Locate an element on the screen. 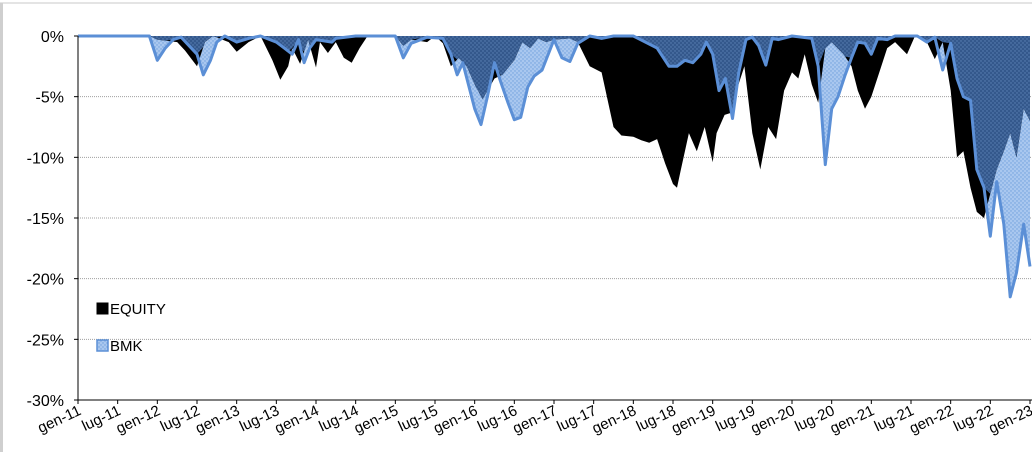 This screenshot has height=452, width=1032. x-tick-label: gen-20 is located at coordinates (773, 419).